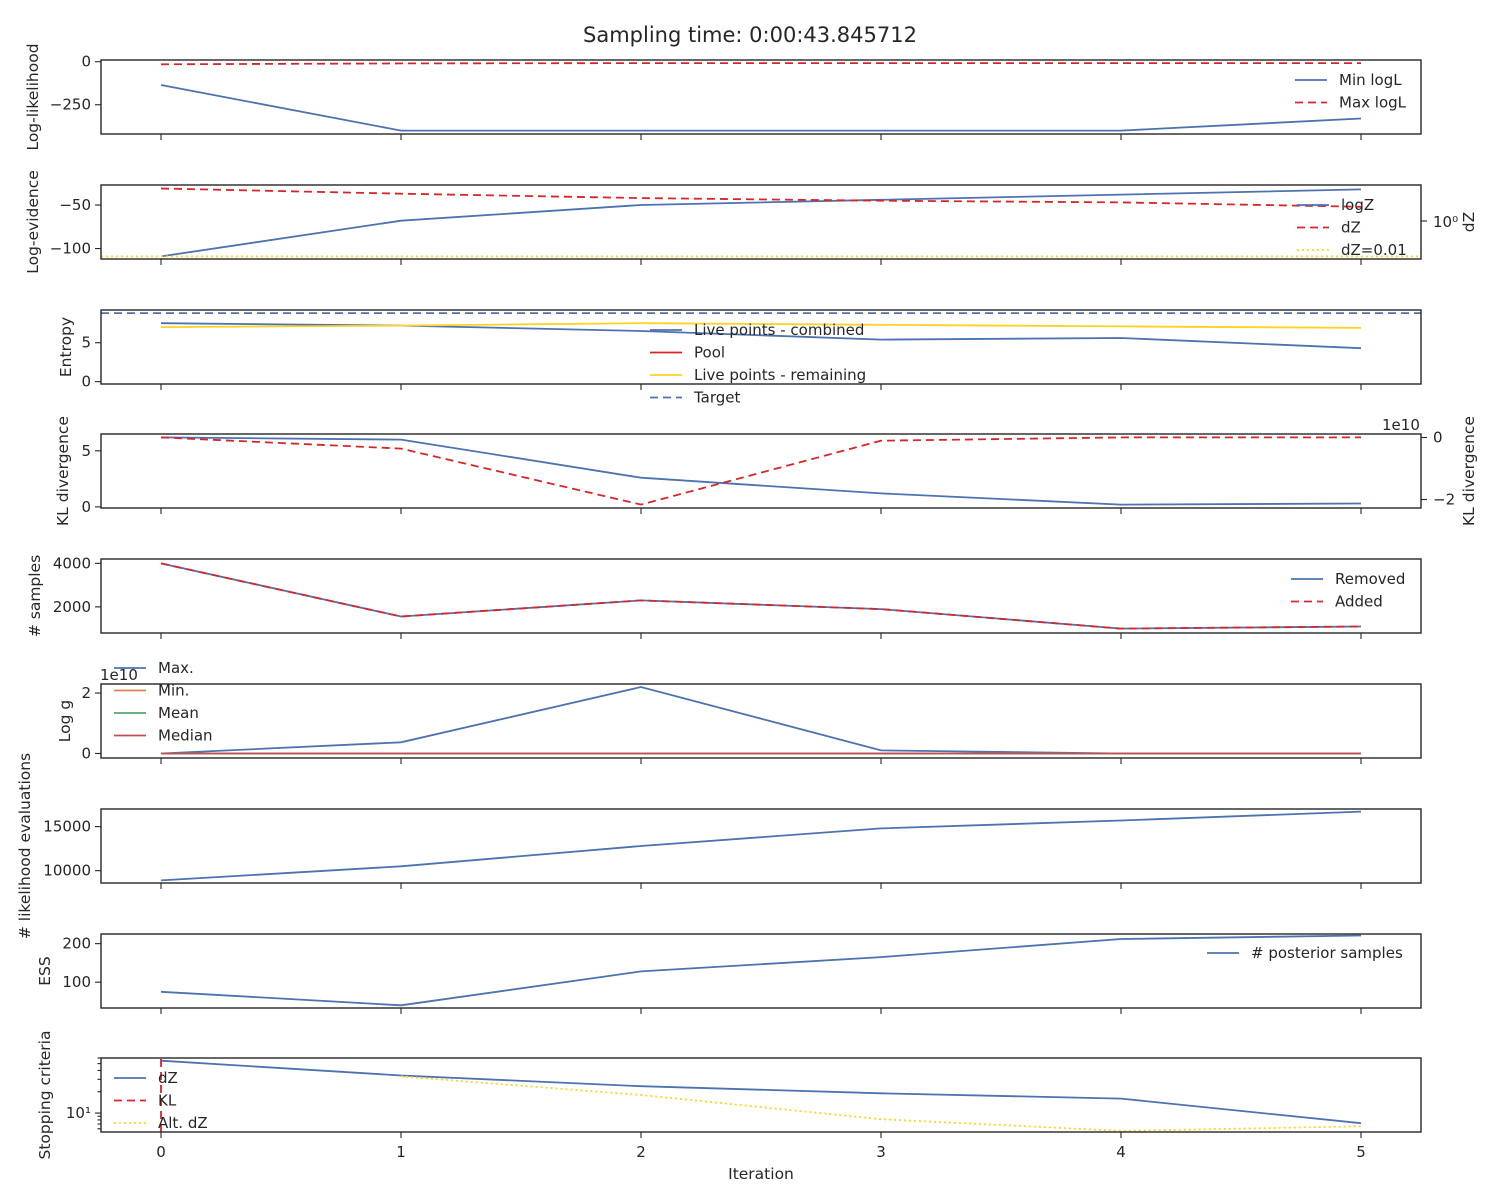 This screenshot has height=1200, width=1500. Describe the element at coordinates (1469, 471) in the screenshot. I see `y2-axis-label: KL divergence` at that location.